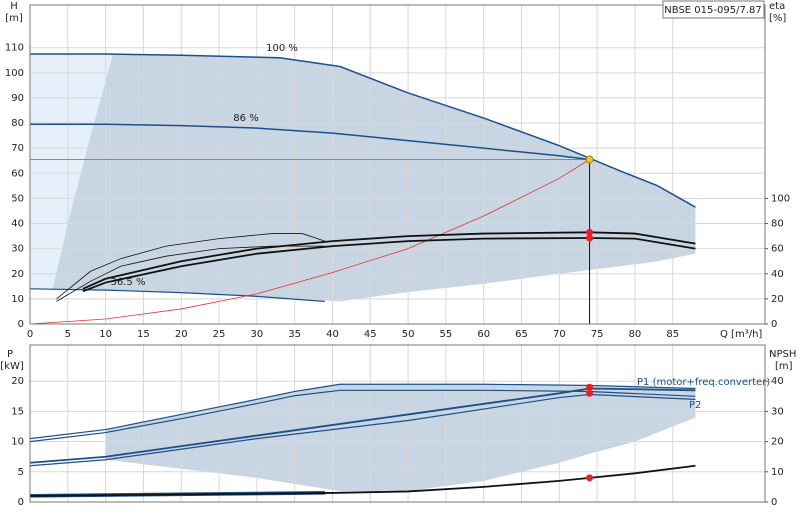 This screenshot has height=520, width=800. Describe the element at coordinates (143, 334) in the screenshot. I see `x-tick-label: 15` at that location.